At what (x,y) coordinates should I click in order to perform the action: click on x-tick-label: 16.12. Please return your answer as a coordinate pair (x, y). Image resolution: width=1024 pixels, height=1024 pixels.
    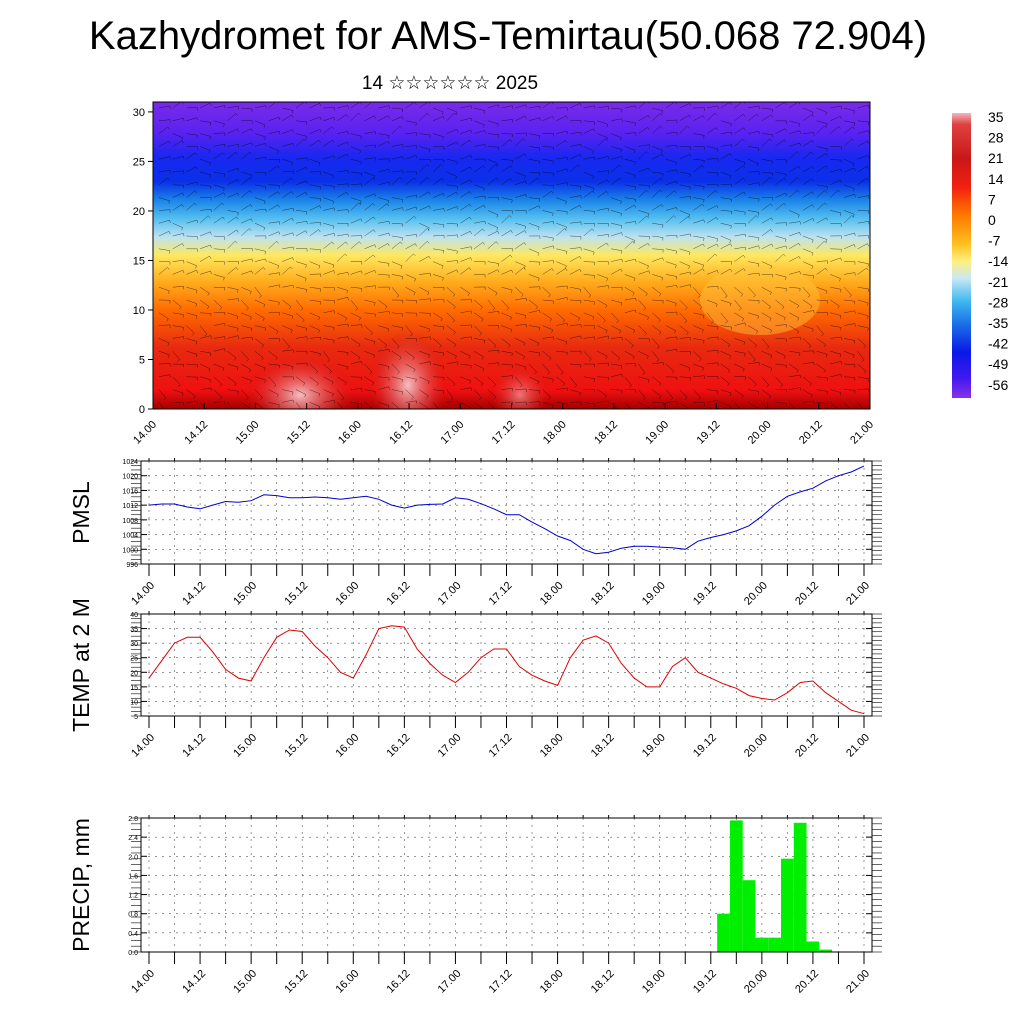
    Looking at the image, I should click on (399, 746).